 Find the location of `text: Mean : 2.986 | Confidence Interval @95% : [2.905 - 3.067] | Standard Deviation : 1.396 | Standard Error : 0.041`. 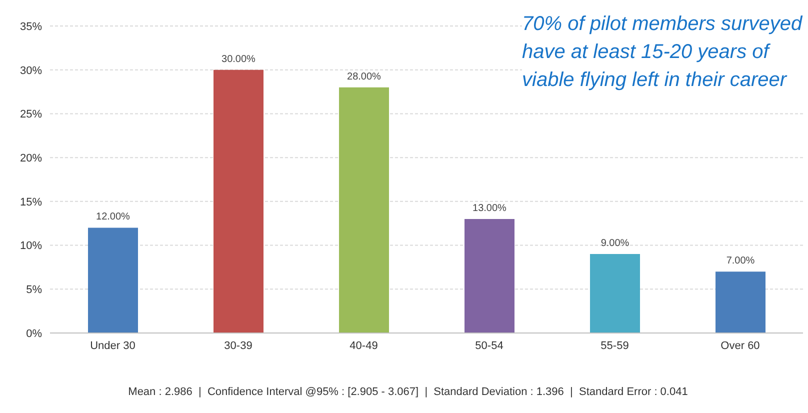

text: Mean : 2.986 | Confidence Interval @95% : [2.905 - 3.067] | Standard Deviation : 1.396 | Standard Error : 0.041 is located at coordinates (408, 392).